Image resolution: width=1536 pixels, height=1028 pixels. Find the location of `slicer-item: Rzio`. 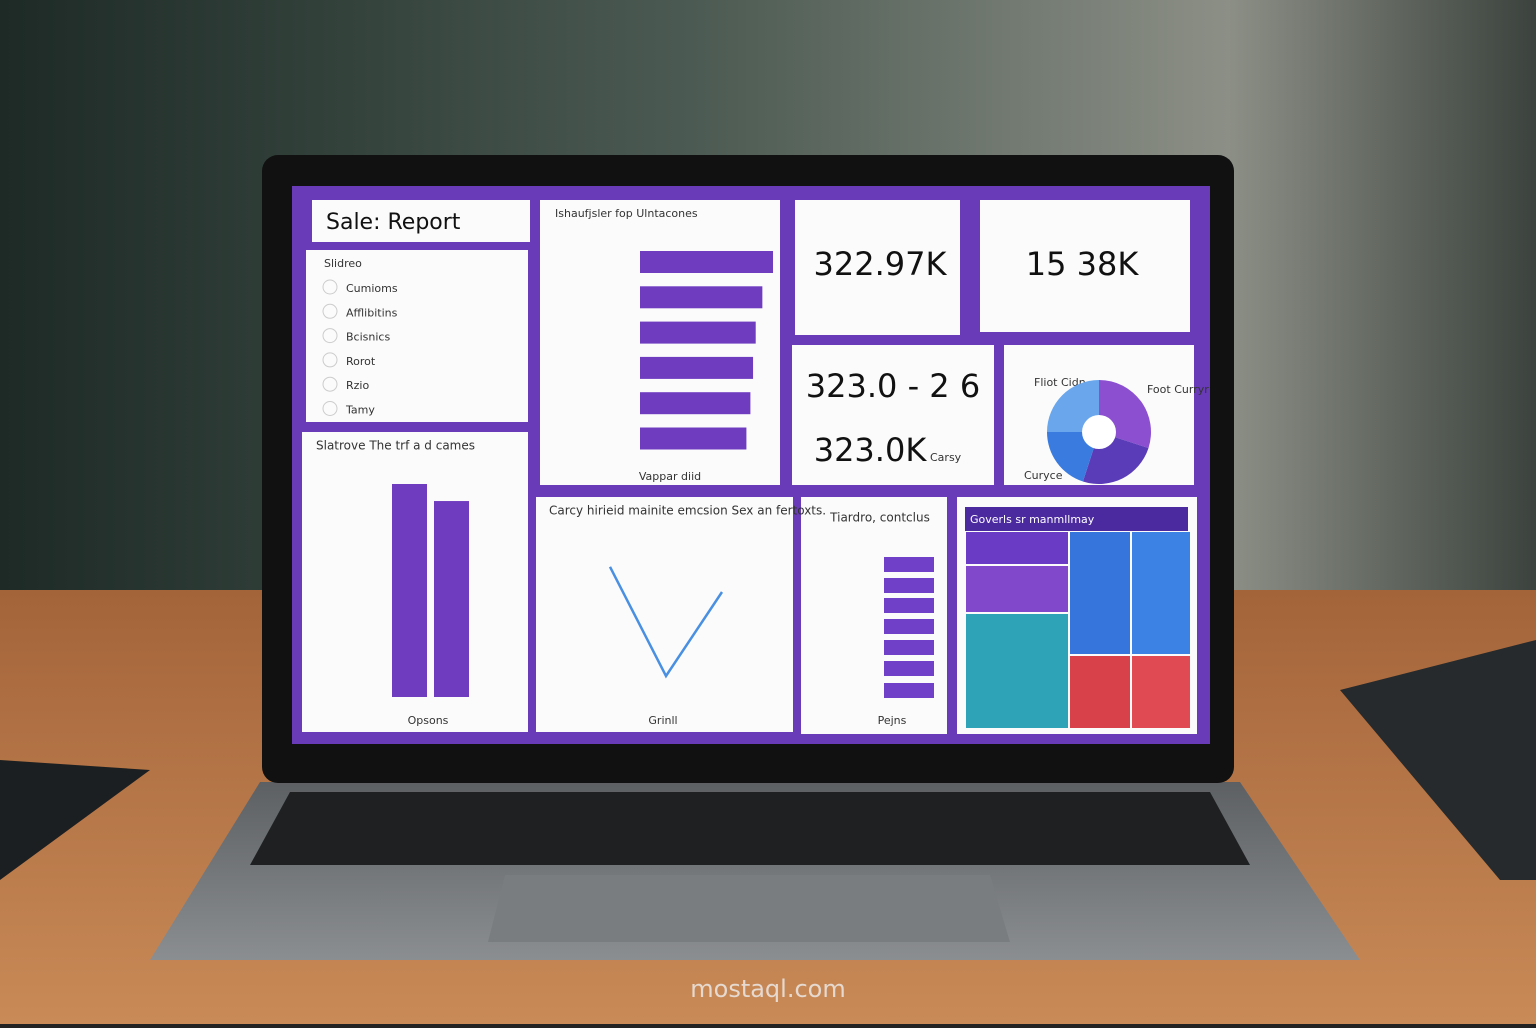

slicer-item: Rzio is located at coordinates (357, 385).